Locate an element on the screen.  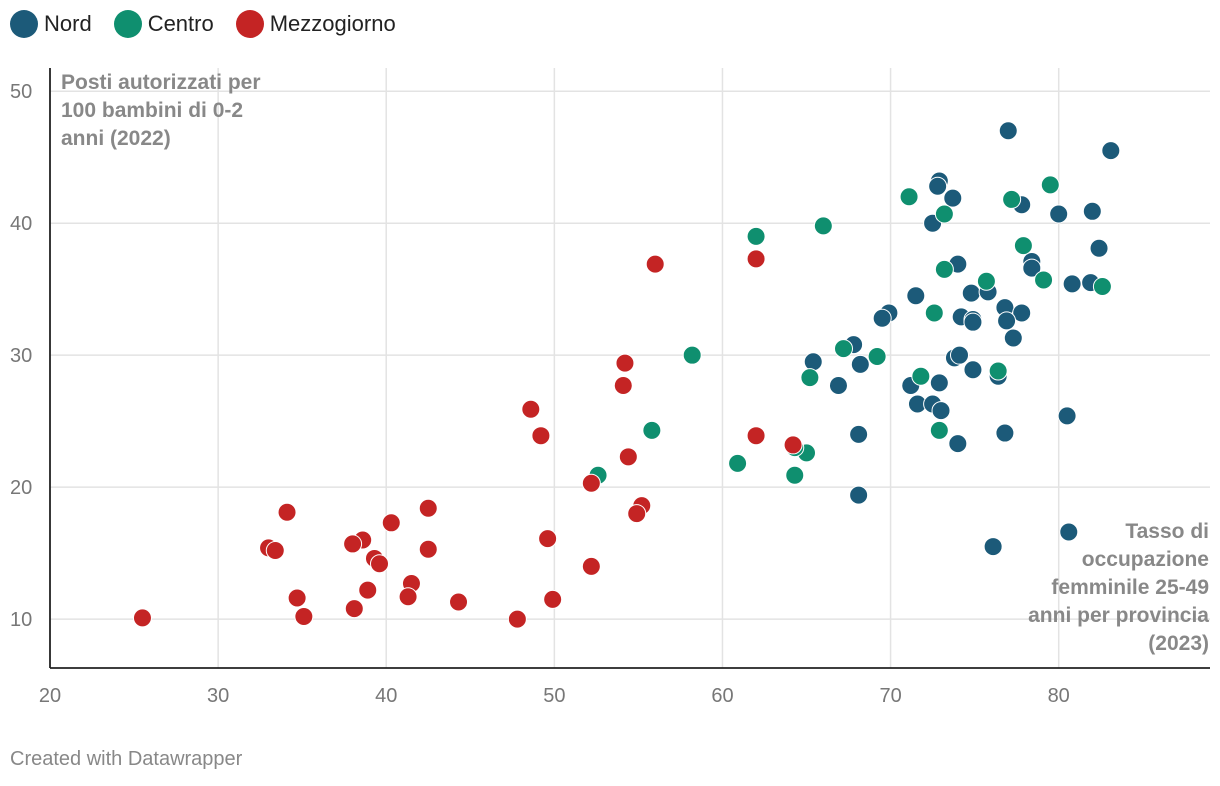
x-axis-label-line: occupazione is located at coordinates (1145, 559).